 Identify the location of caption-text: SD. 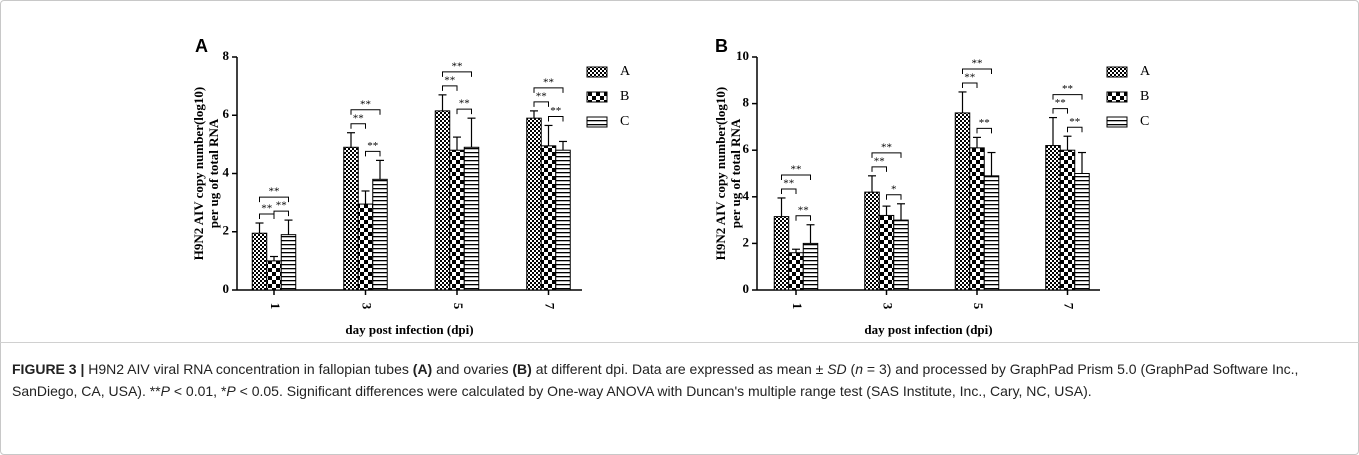
(837, 369).